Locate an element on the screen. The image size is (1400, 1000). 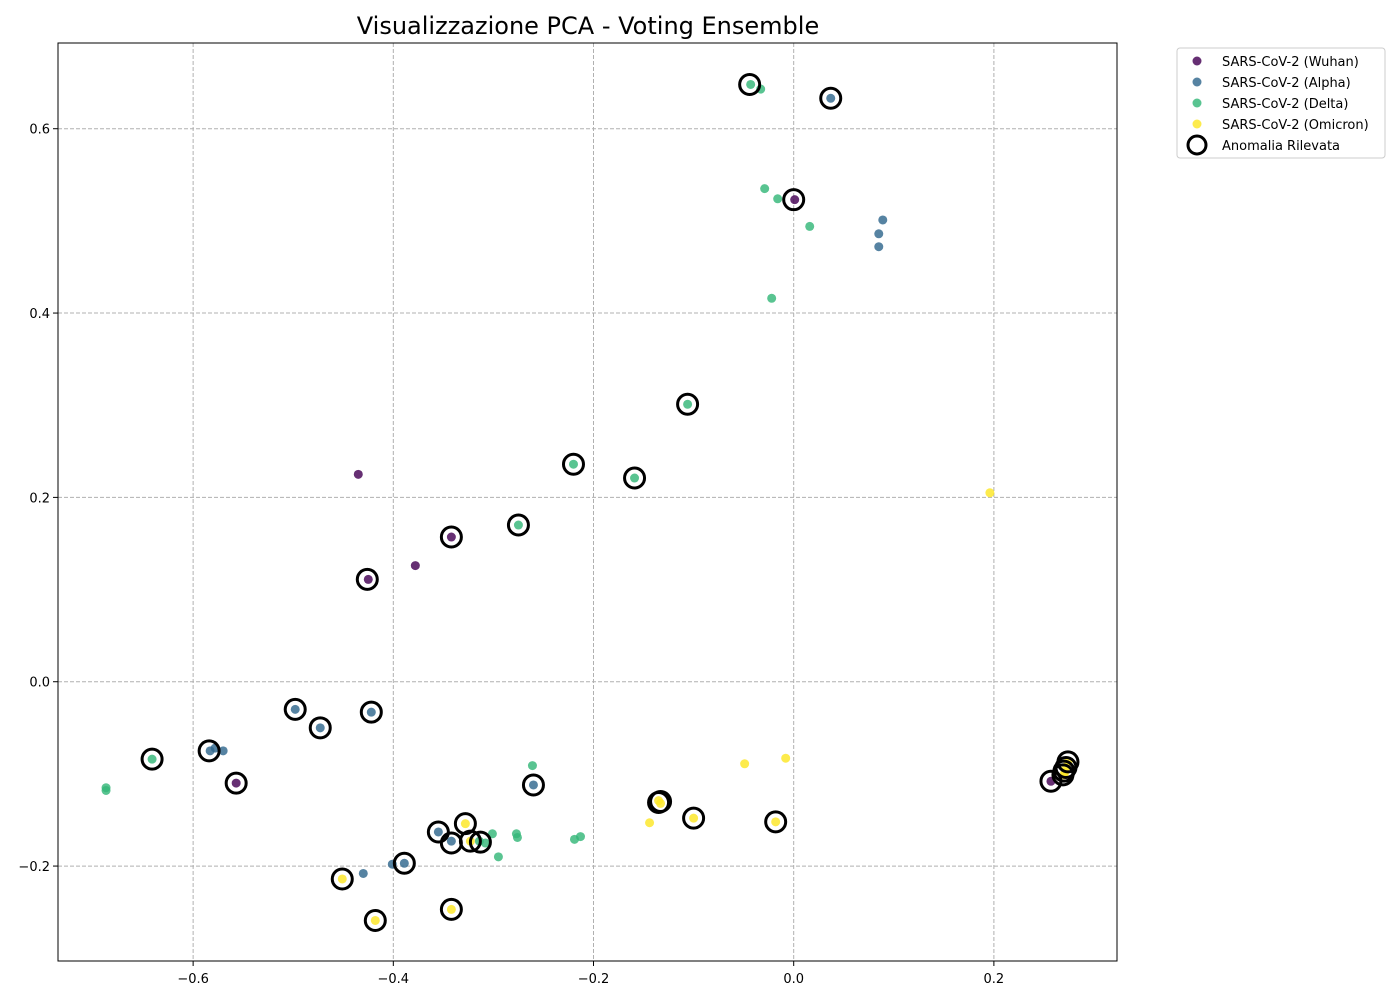
legend-box is located at coordinates (1281, 103).